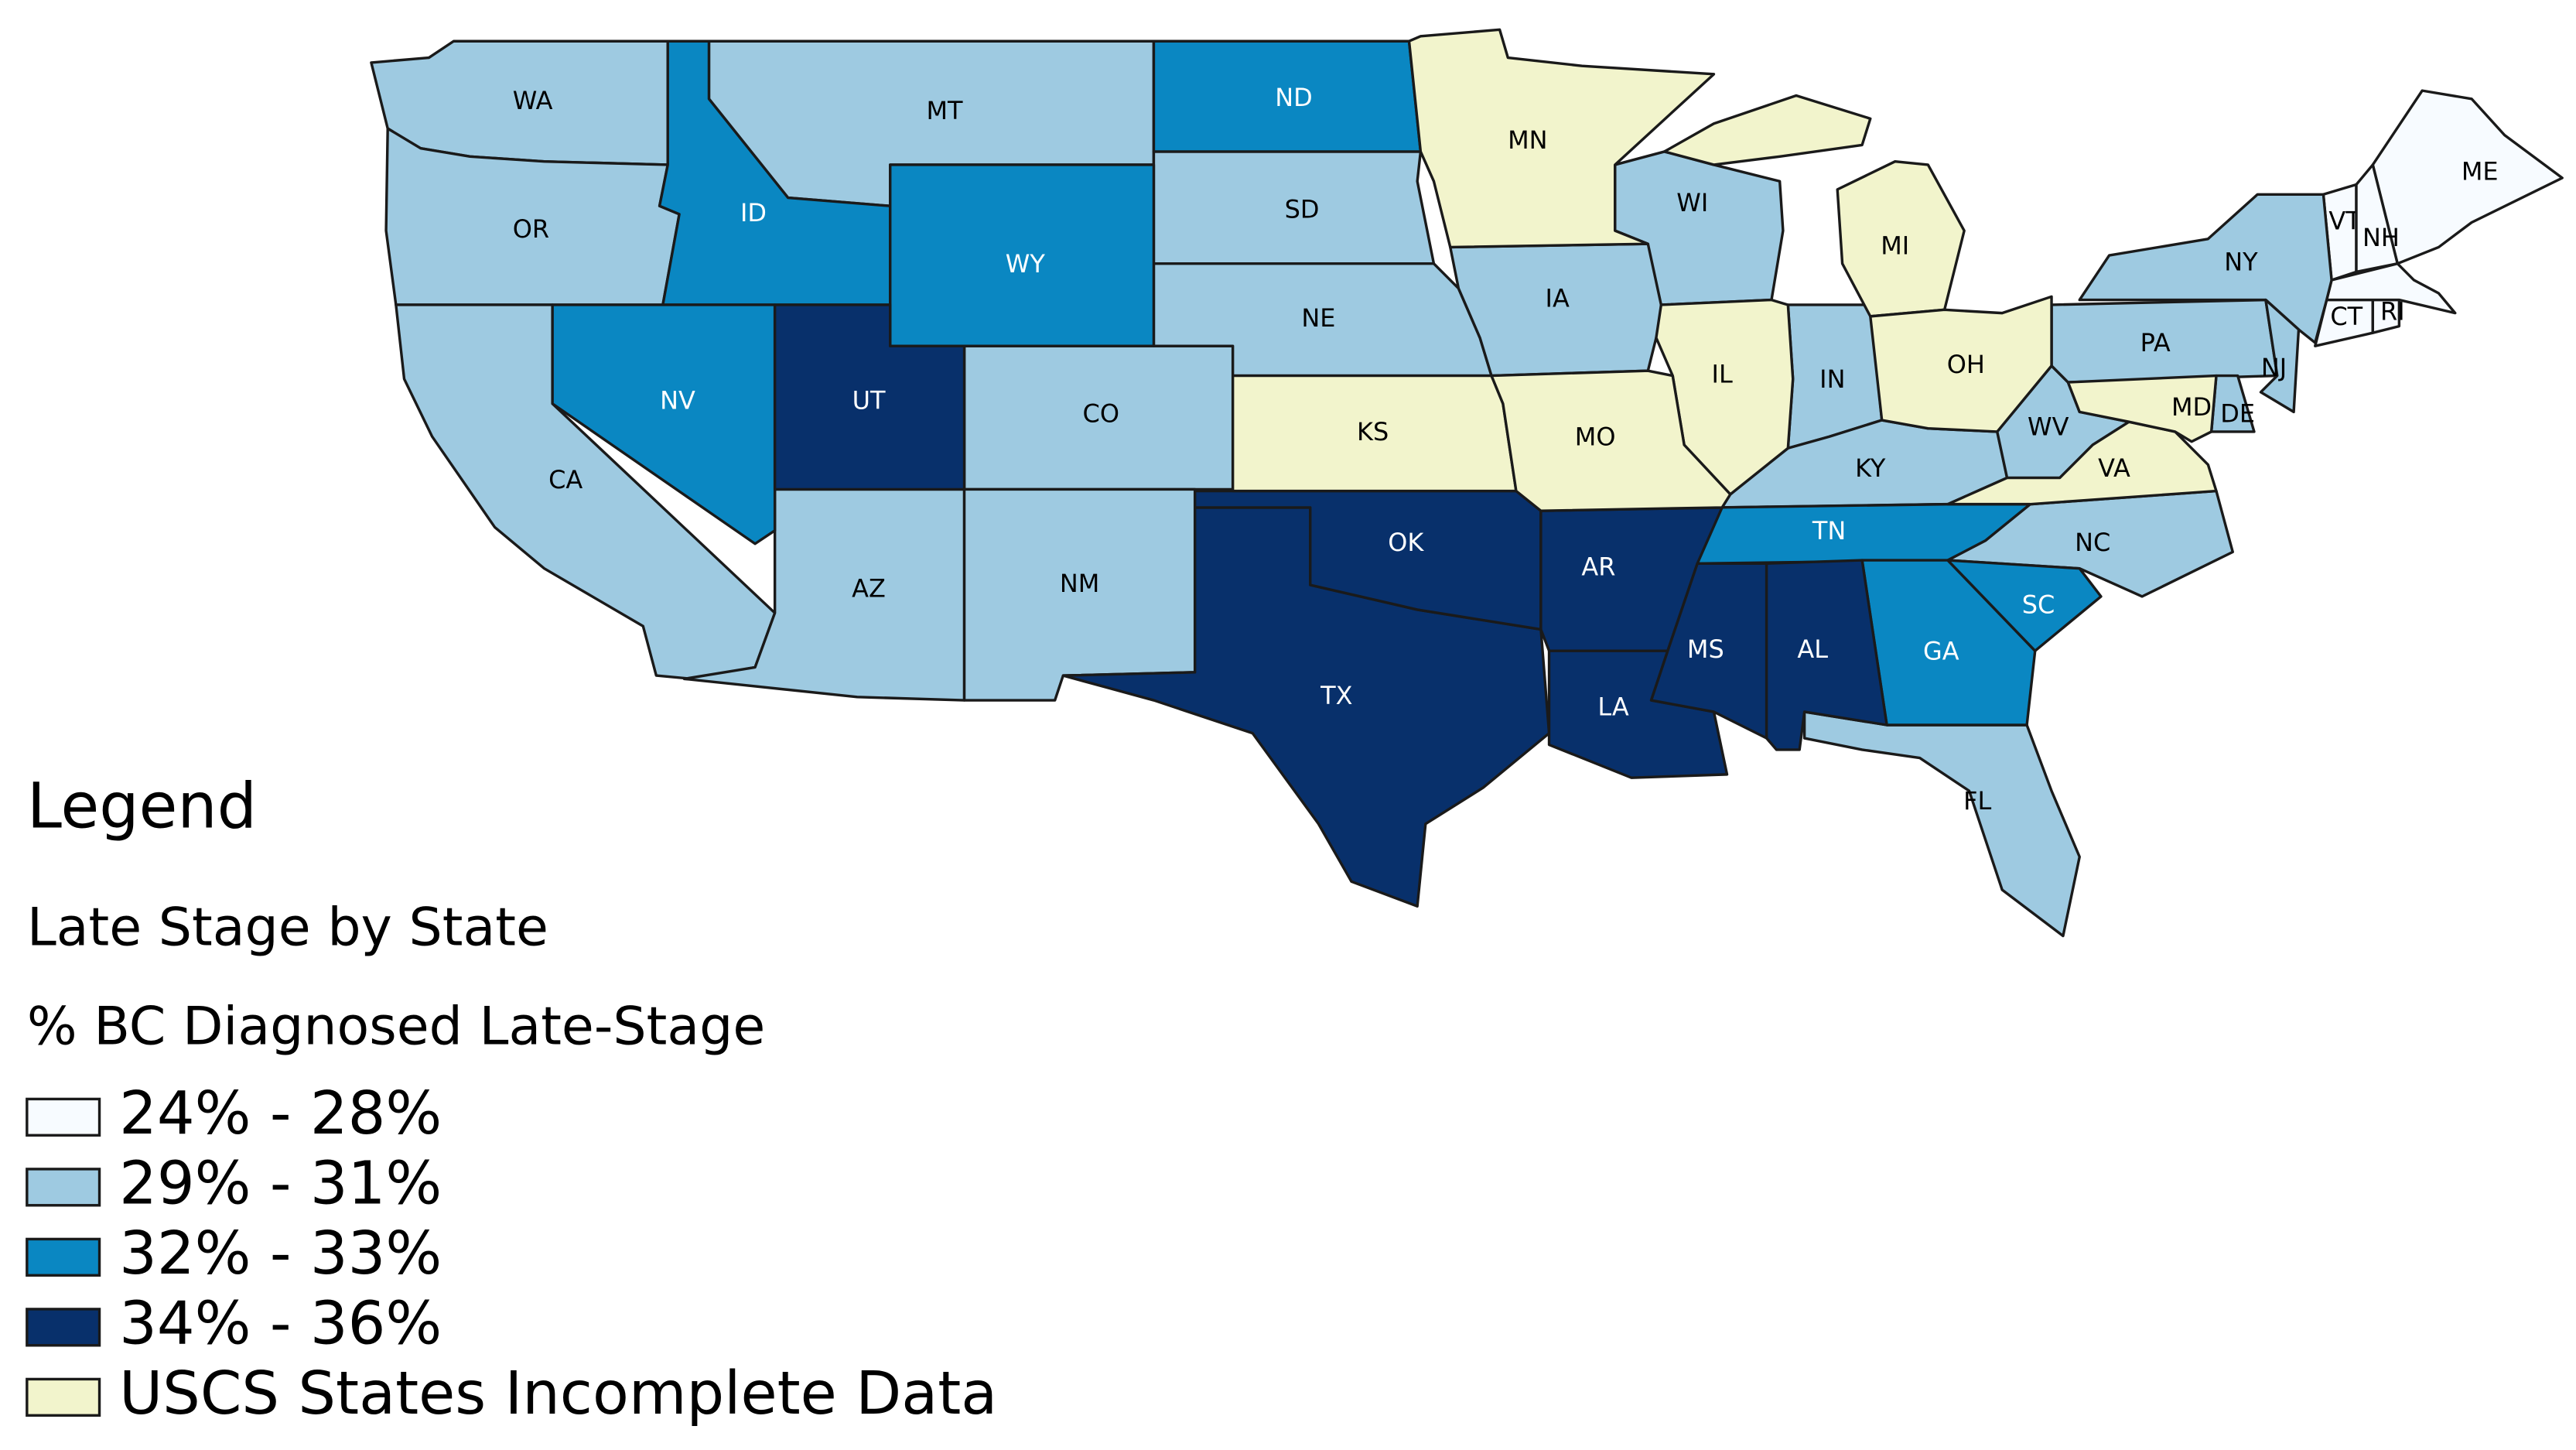  I want to click on state: NM, so click(1079, 595).